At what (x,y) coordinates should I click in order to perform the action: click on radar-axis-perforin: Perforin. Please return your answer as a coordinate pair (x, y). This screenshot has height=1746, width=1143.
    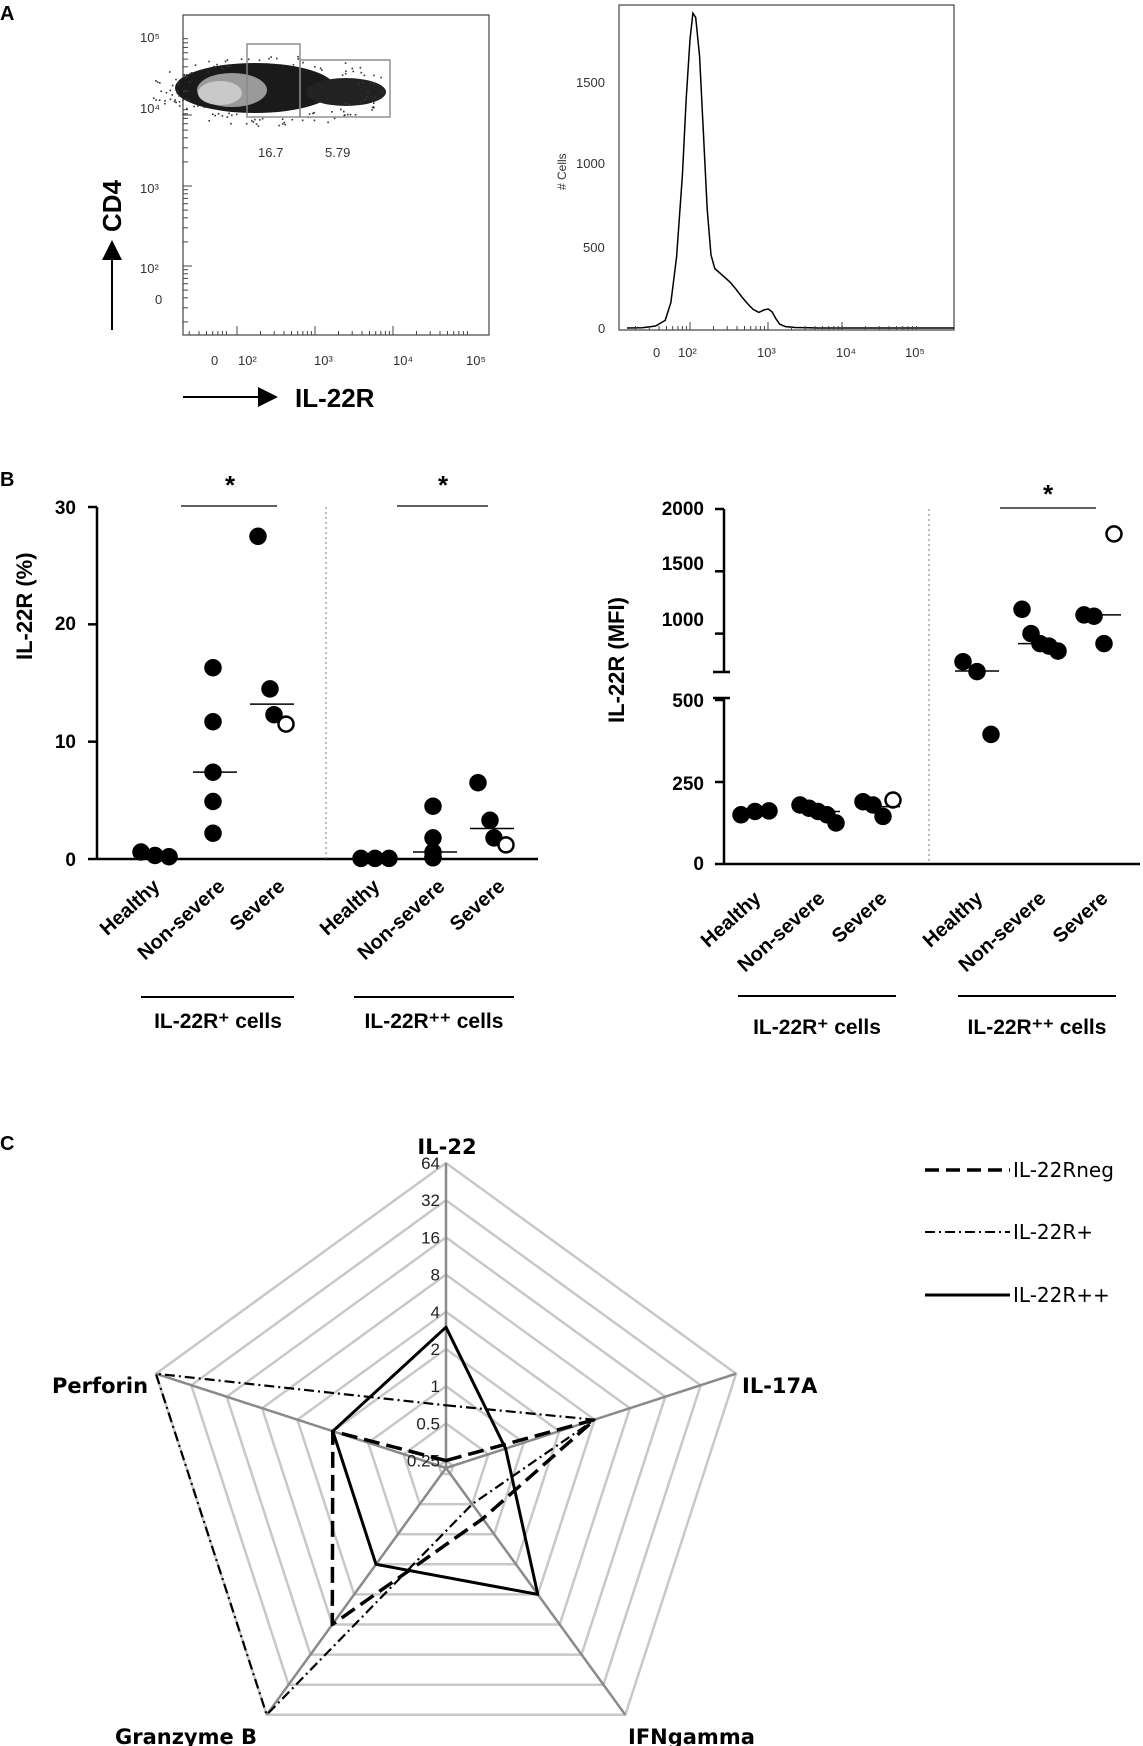
    Looking at the image, I should click on (100, 1386).